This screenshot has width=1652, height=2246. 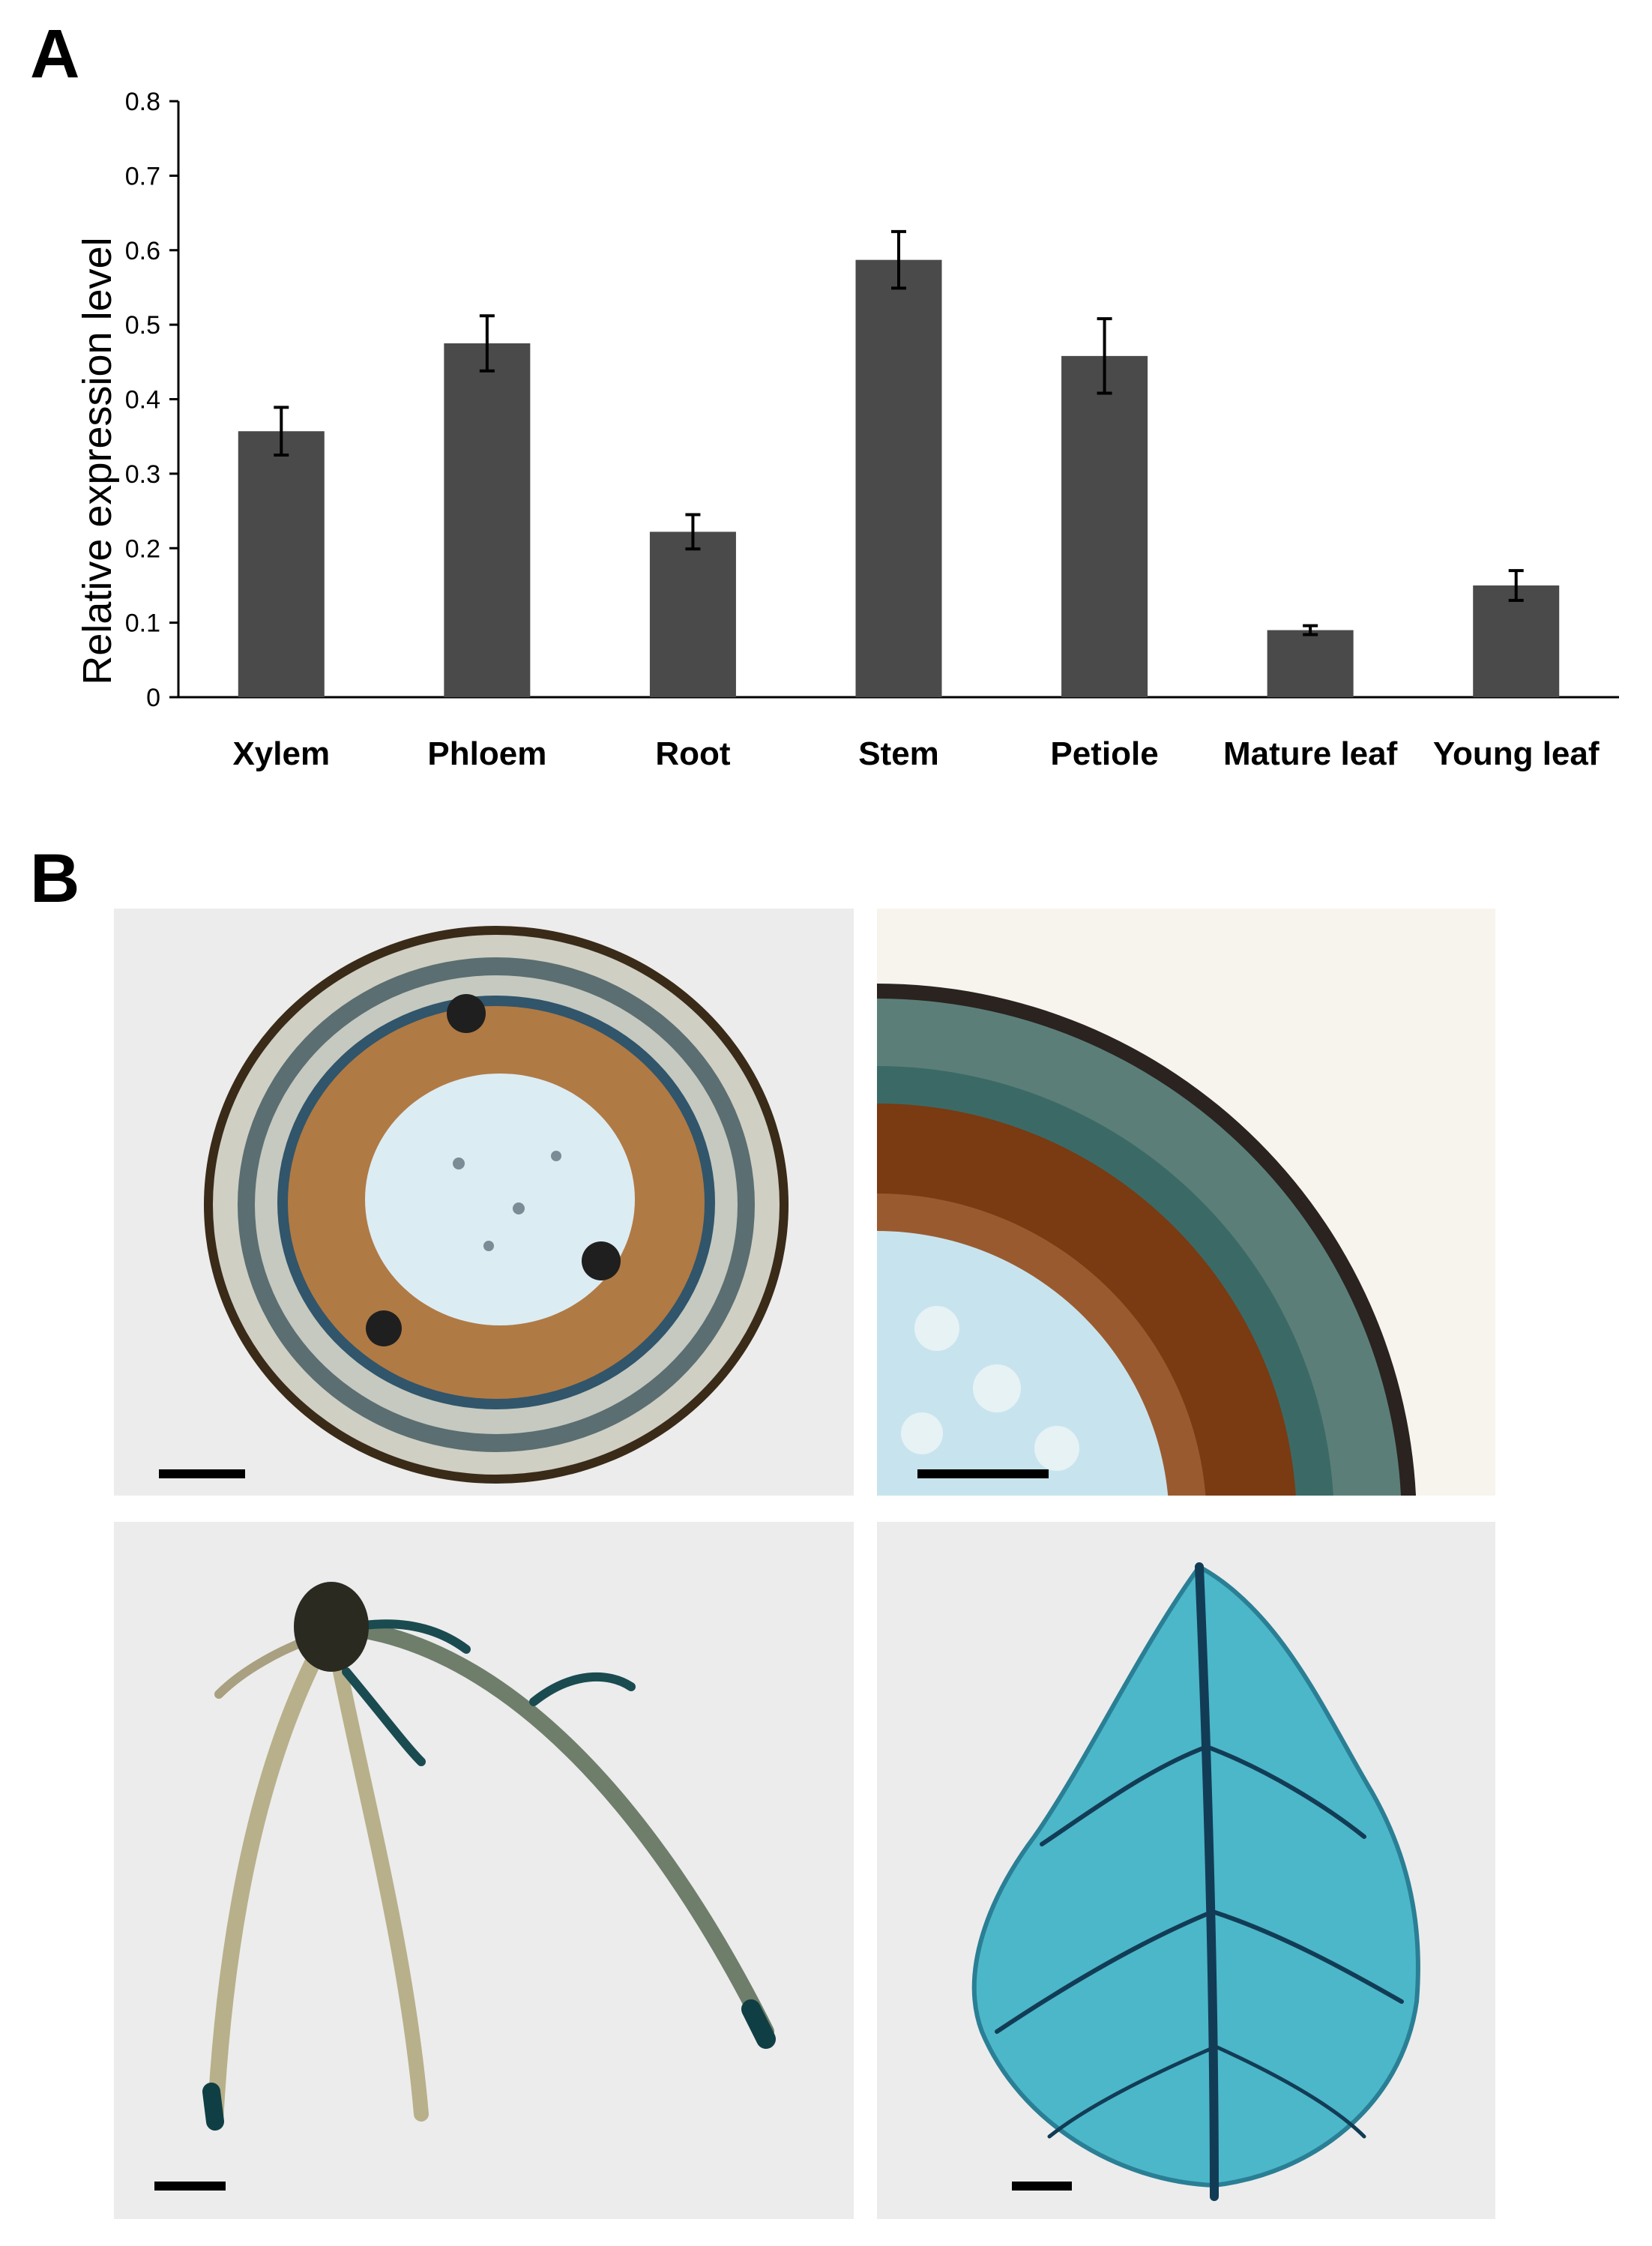 I want to click on panel-label-a: A, so click(x=55, y=54).